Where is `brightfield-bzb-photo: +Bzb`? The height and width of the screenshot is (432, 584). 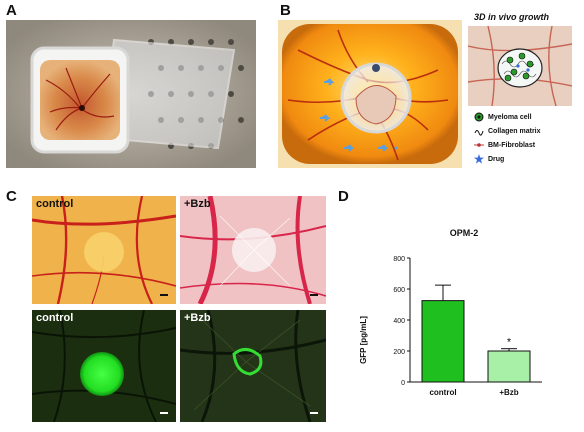 brightfield-bzb-photo: +Bzb is located at coordinates (253, 250).